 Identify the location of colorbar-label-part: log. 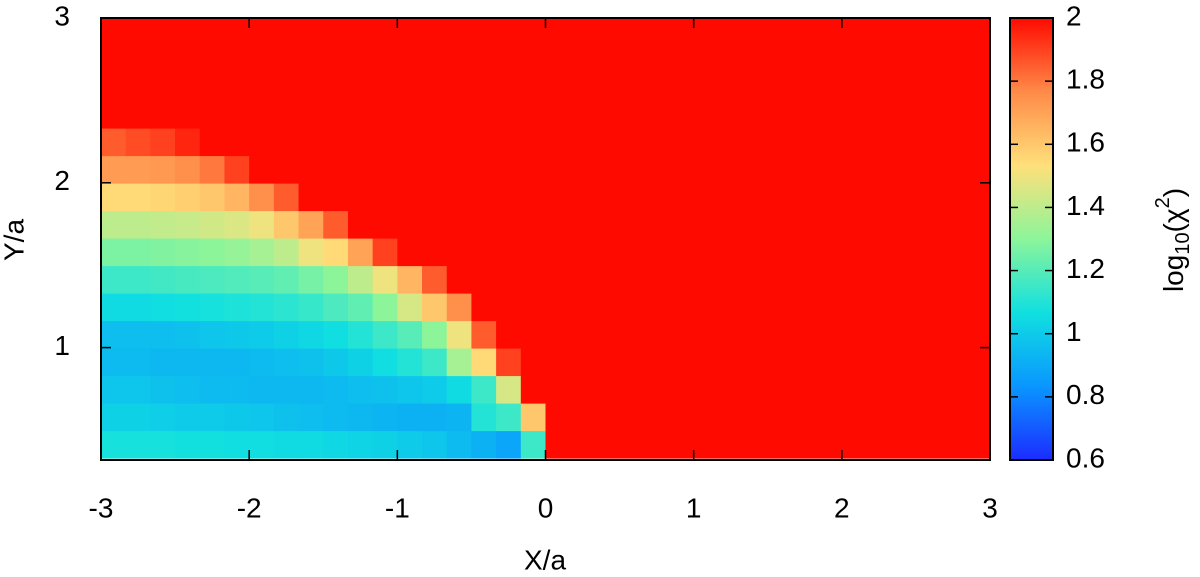
(1173, 273).